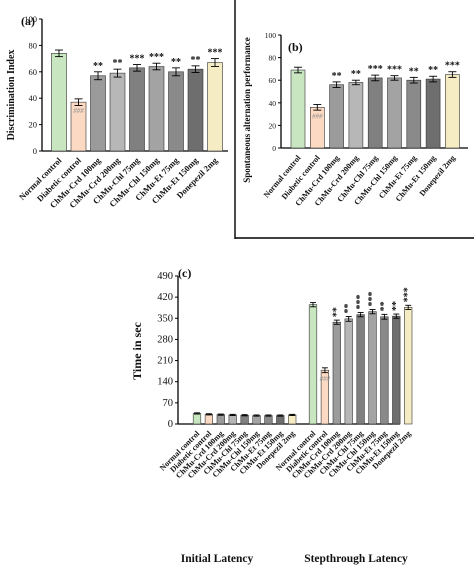  I want to click on panel-c-group-1-significance-3: **, so click(348, 308).